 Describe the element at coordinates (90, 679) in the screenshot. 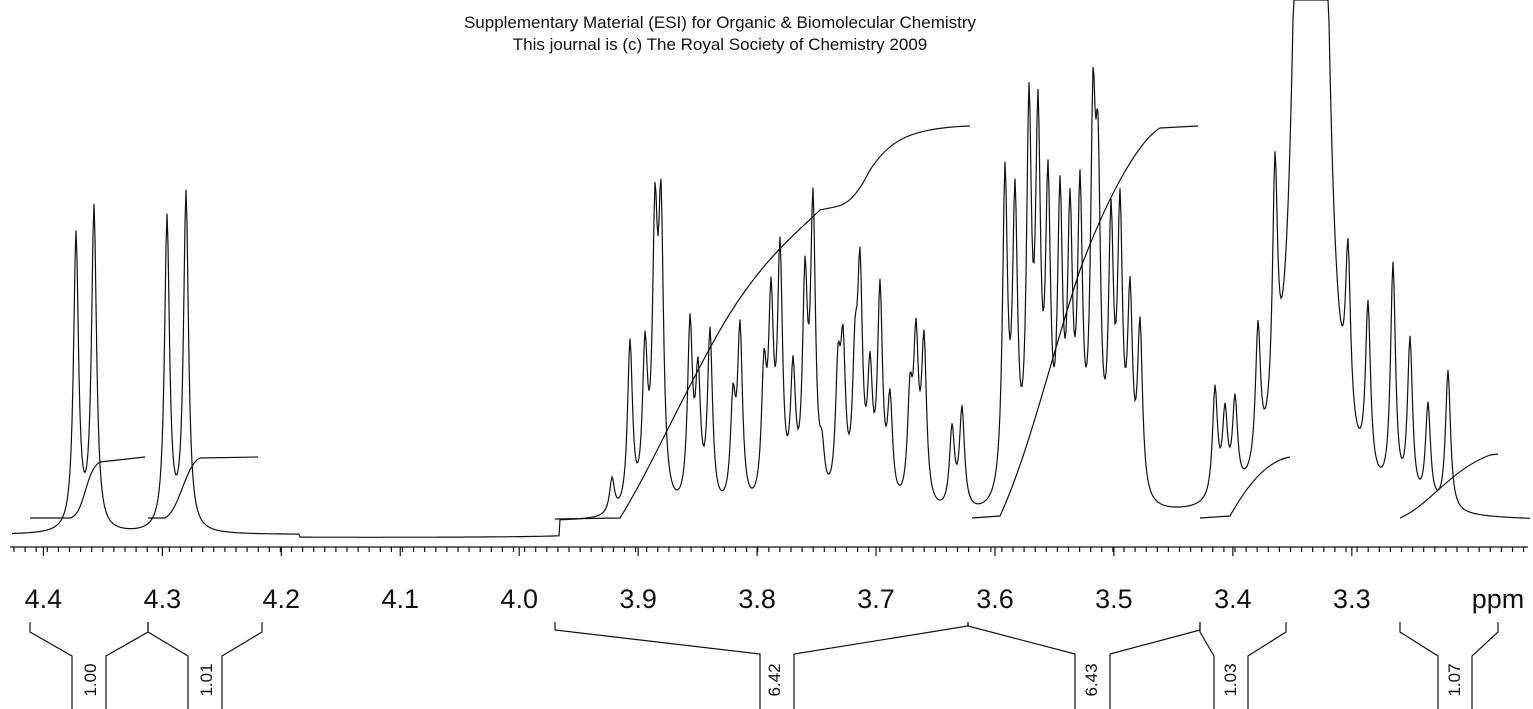

I see `integral-value: 1.00` at that location.